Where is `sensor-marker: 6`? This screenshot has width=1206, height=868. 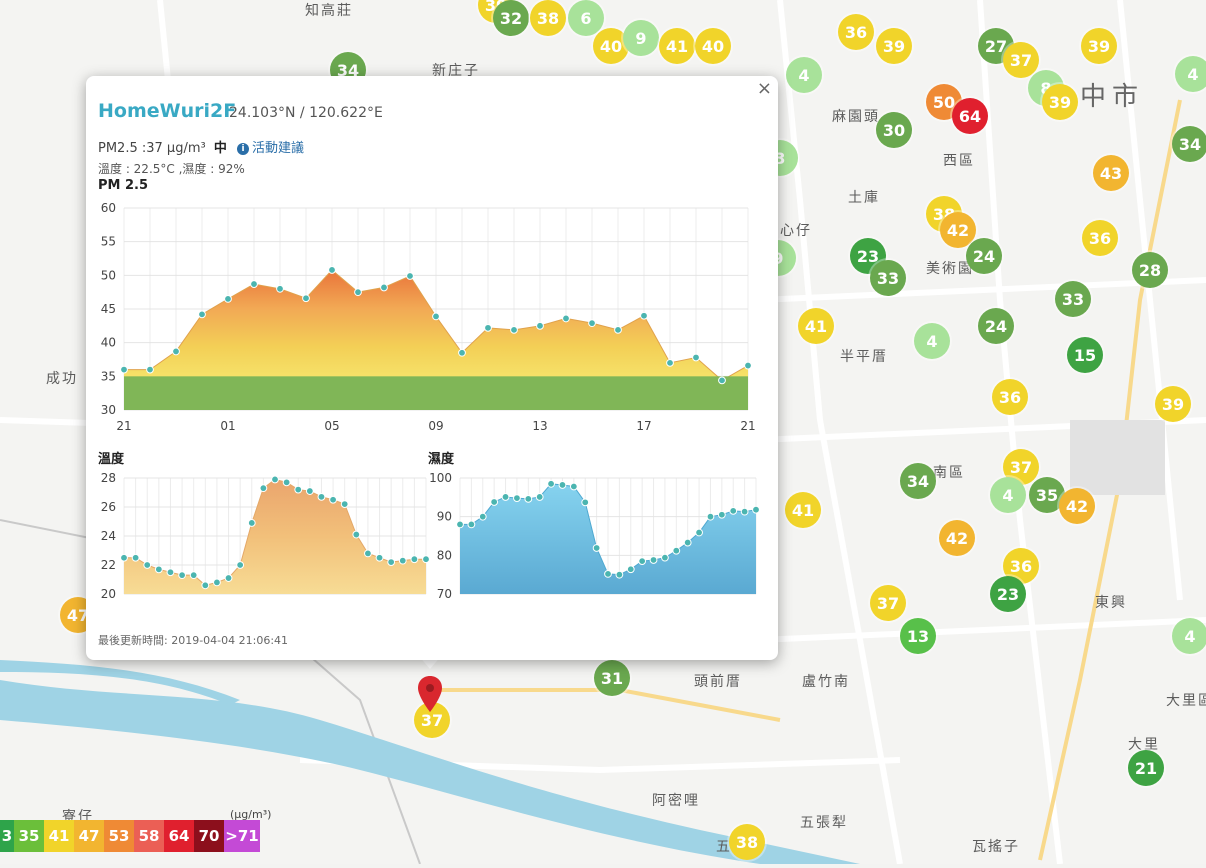 sensor-marker: 6 is located at coordinates (586, 18).